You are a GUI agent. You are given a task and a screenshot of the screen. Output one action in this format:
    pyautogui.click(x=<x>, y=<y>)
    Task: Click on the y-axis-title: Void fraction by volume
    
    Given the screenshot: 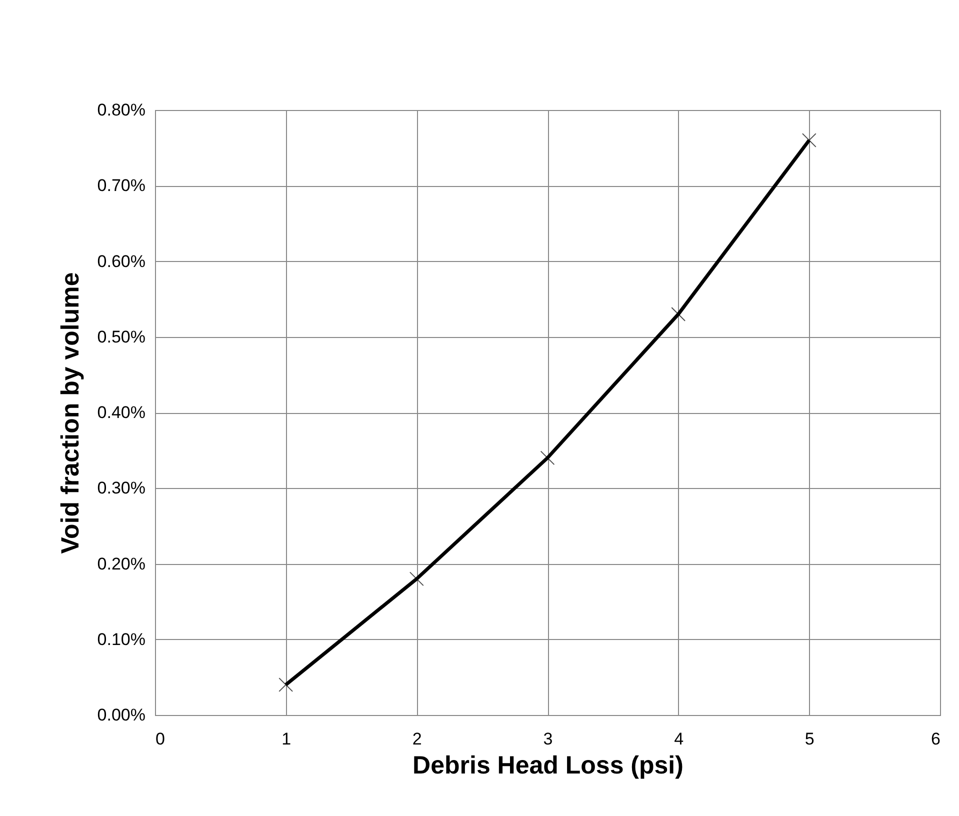 What is the action you would take?
    pyautogui.click(x=70, y=413)
    